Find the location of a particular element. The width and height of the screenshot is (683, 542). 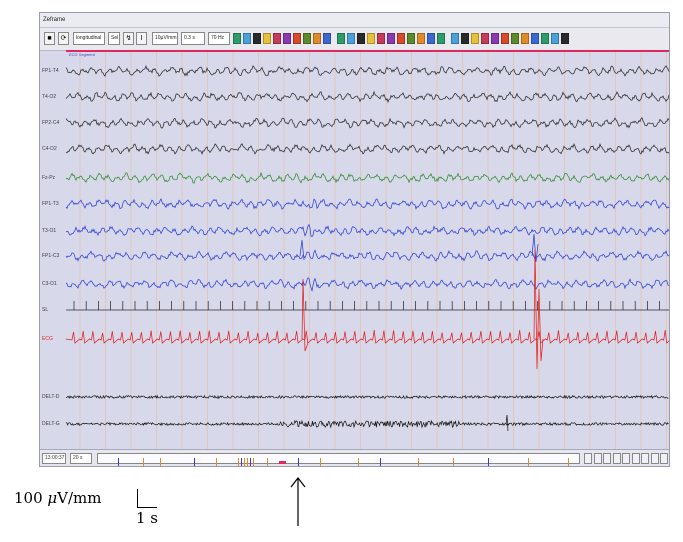

channel-label: C3-O1 is located at coordinates (49, 284).